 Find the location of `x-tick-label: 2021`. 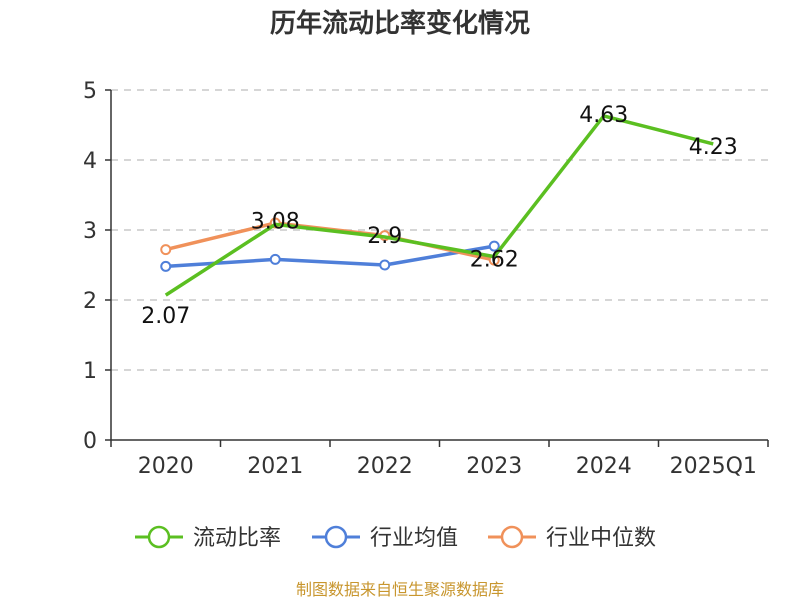

x-tick-label: 2021 is located at coordinates (275, 466).